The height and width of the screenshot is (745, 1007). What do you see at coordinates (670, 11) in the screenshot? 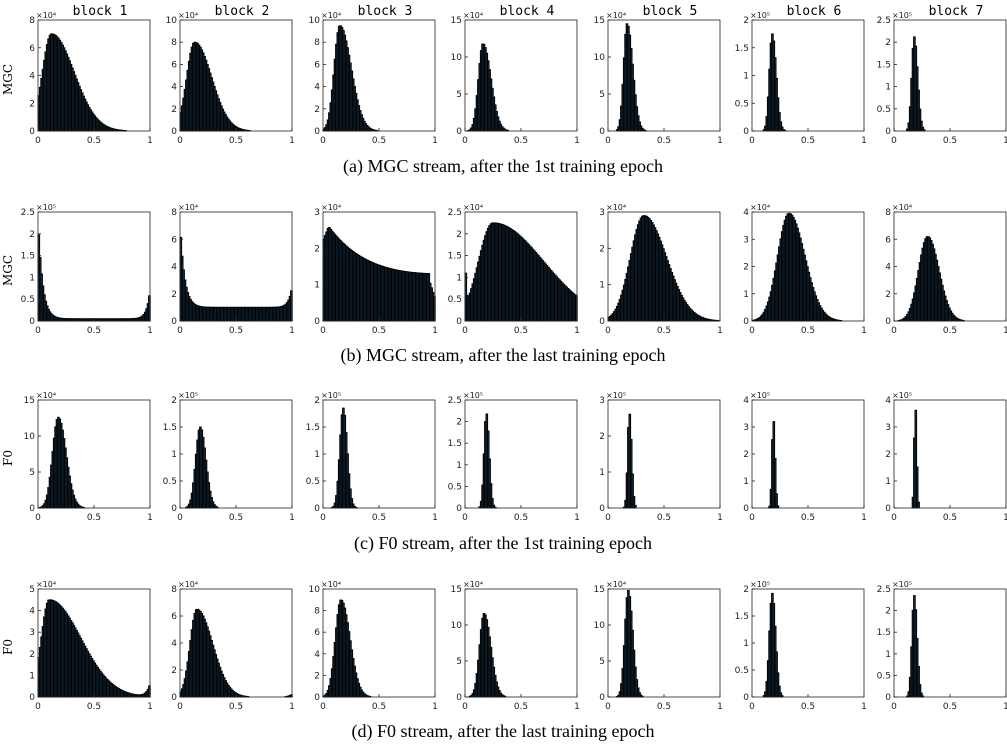
I see `panel-title: block 5` at bounding box center [670, 11].